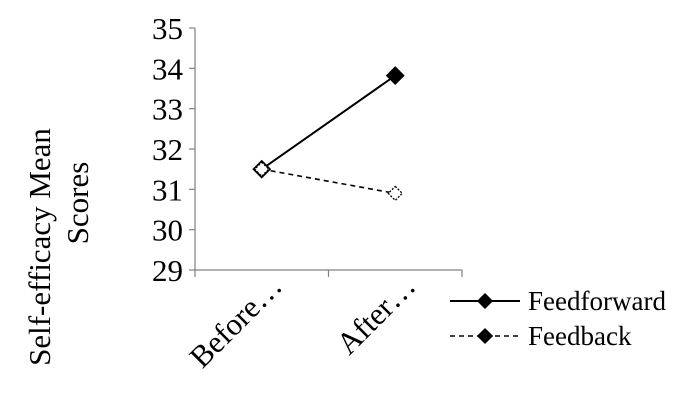 The image size is (698, 405). Describe the element at coordinates (597, 301) in the screenshot. I see `legend-label-feedforward: Feedforward` at that location.